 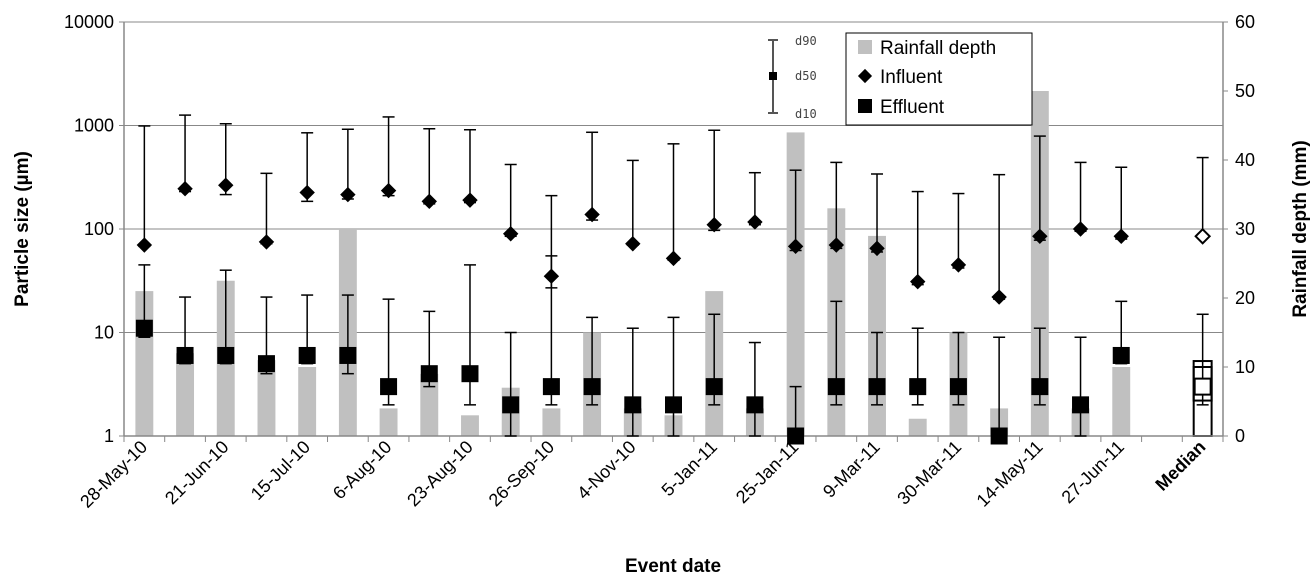 I want to click on key-d90-label: d90, so click(x=806, y=41).